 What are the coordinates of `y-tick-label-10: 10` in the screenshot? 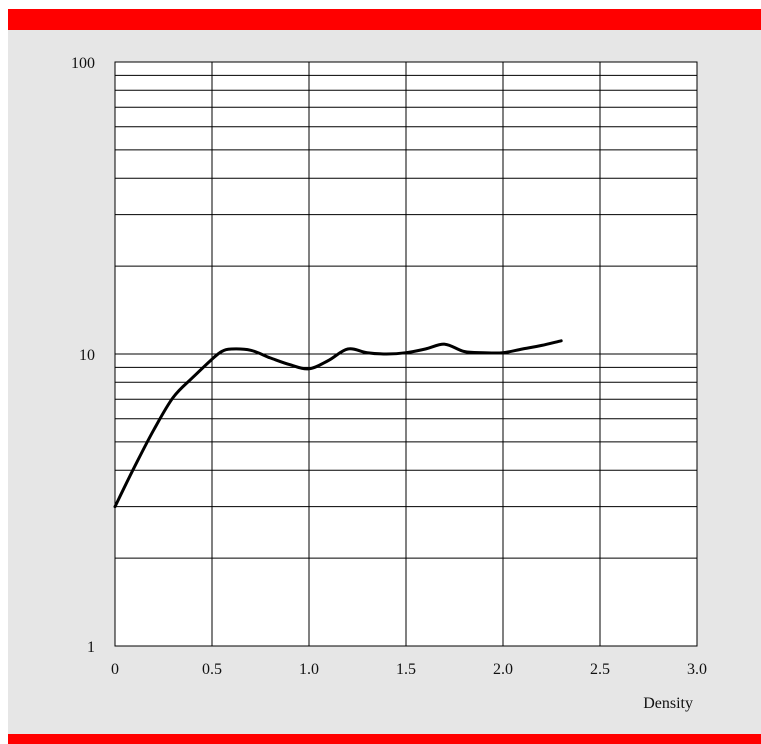 It's located at (87, 355).